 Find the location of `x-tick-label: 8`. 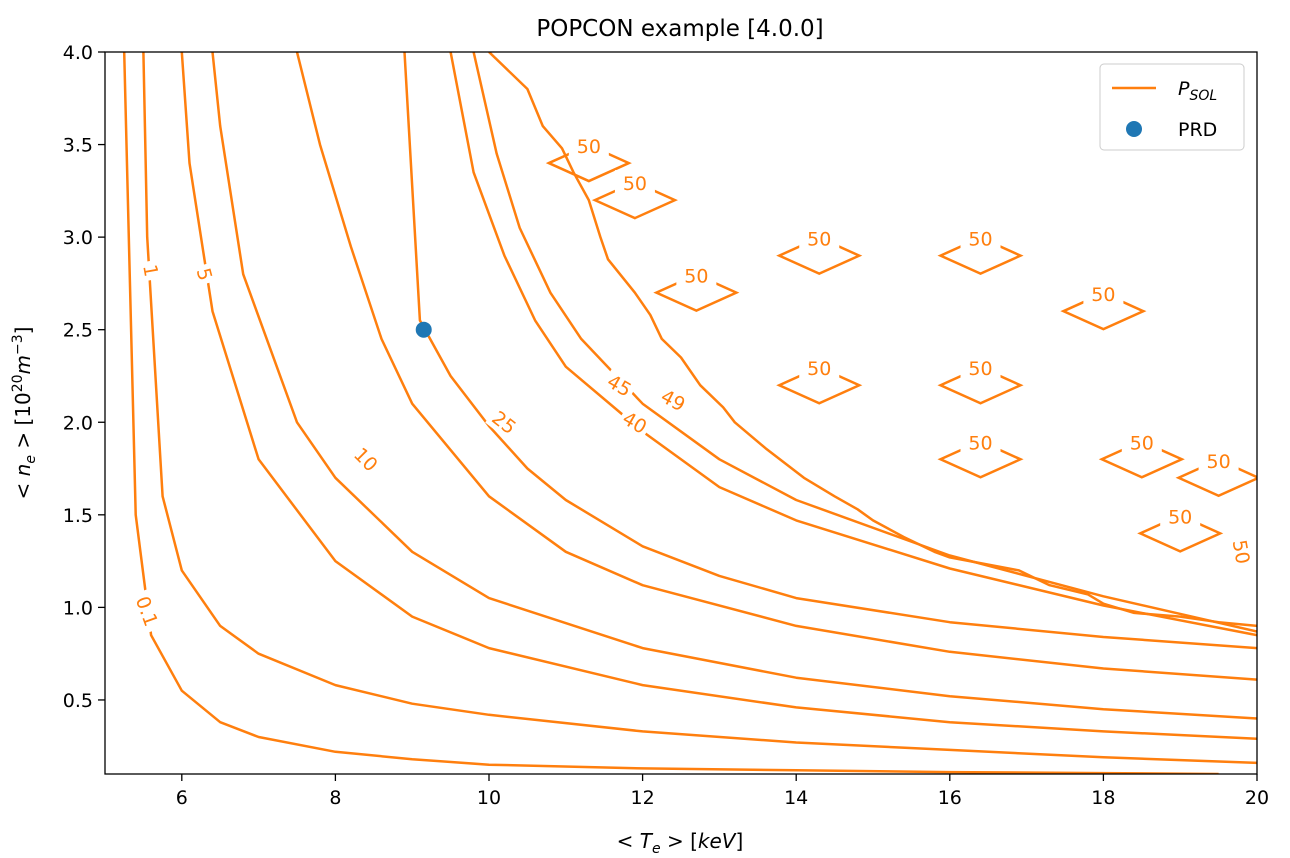

x-tick-label: 8 is located at coordinates (335, 798).